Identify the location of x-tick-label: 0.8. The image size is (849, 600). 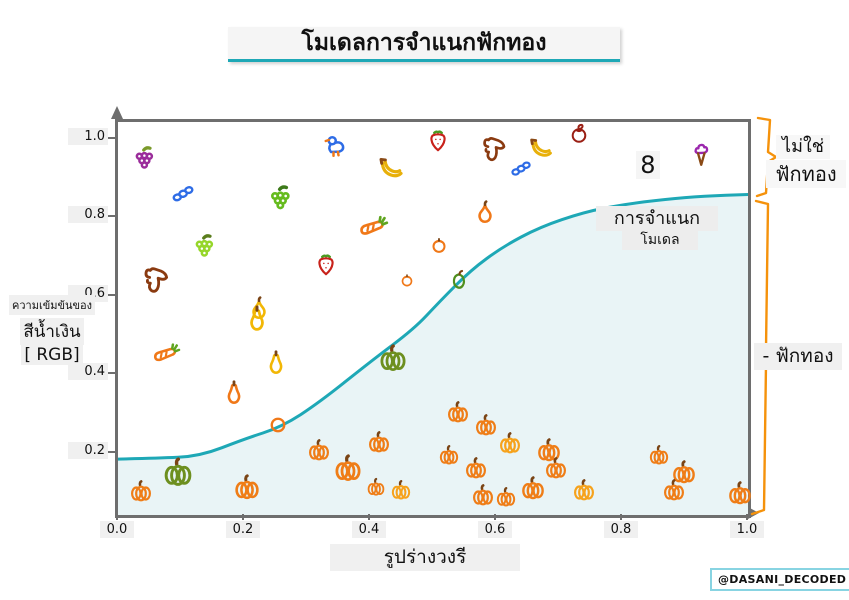
(621, 529).